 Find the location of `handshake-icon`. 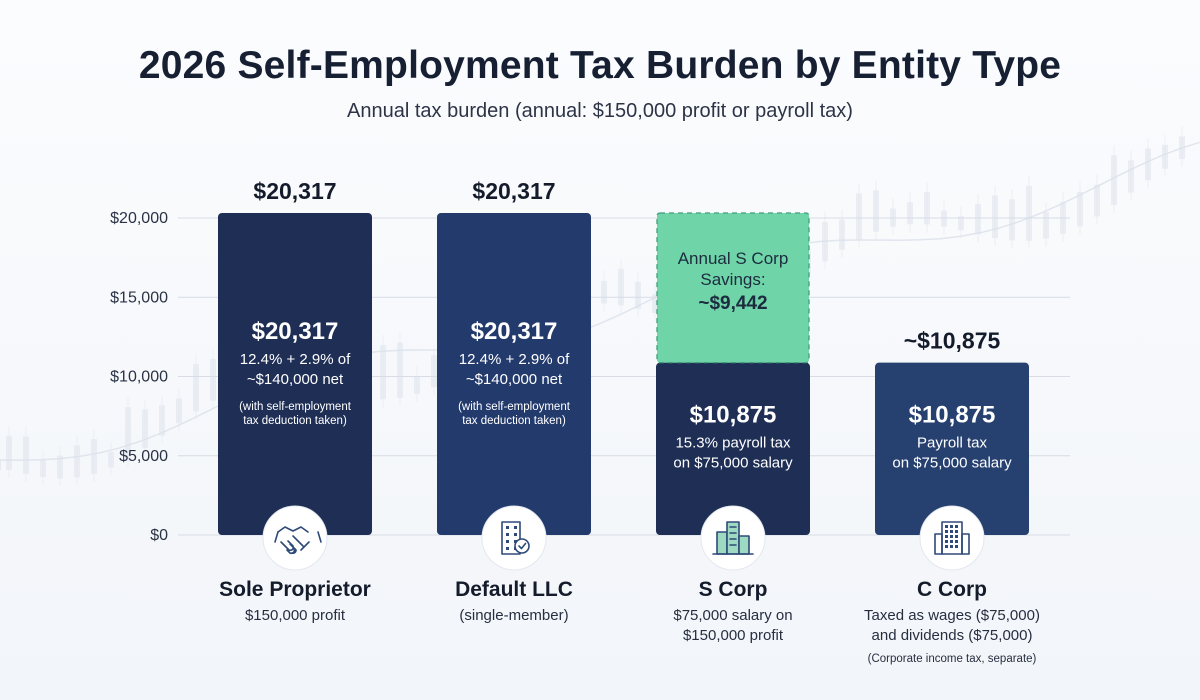

handshake-icon is located at coordinates (298, 540).